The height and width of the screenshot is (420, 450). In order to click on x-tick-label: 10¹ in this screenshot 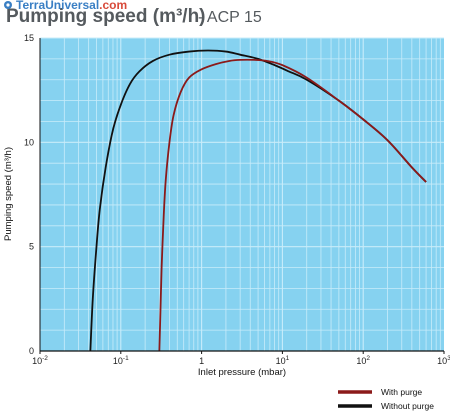, I will do `click(283, 360)`.